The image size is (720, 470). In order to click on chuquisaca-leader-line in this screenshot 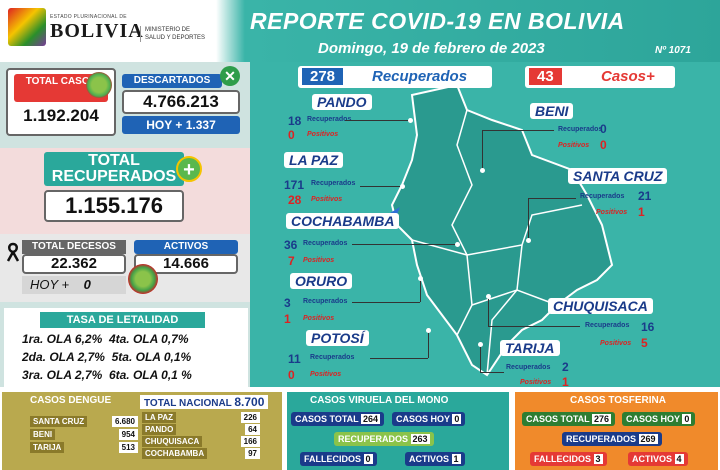, I will do `click(534, 326)`.